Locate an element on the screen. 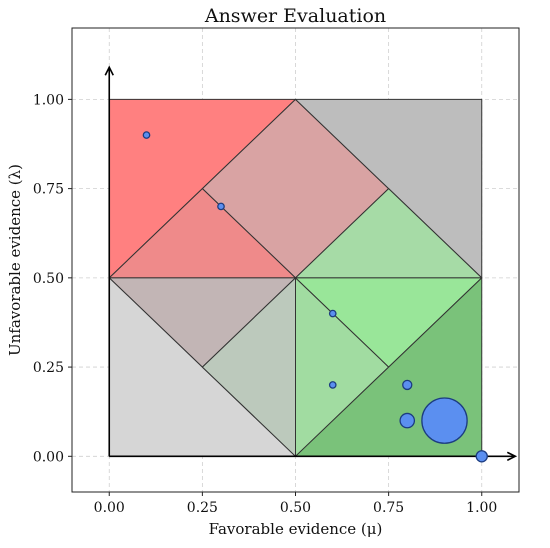 The image size is (550, 548). y-tick-label: 1.00 is located at coordinates (48, 100).